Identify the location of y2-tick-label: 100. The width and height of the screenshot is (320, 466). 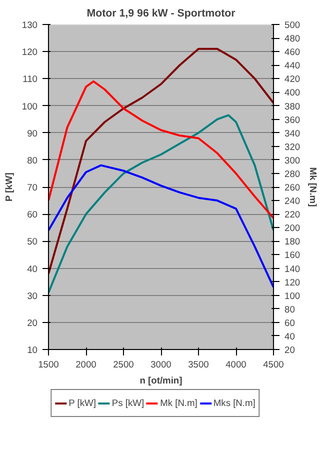
(292, 295).